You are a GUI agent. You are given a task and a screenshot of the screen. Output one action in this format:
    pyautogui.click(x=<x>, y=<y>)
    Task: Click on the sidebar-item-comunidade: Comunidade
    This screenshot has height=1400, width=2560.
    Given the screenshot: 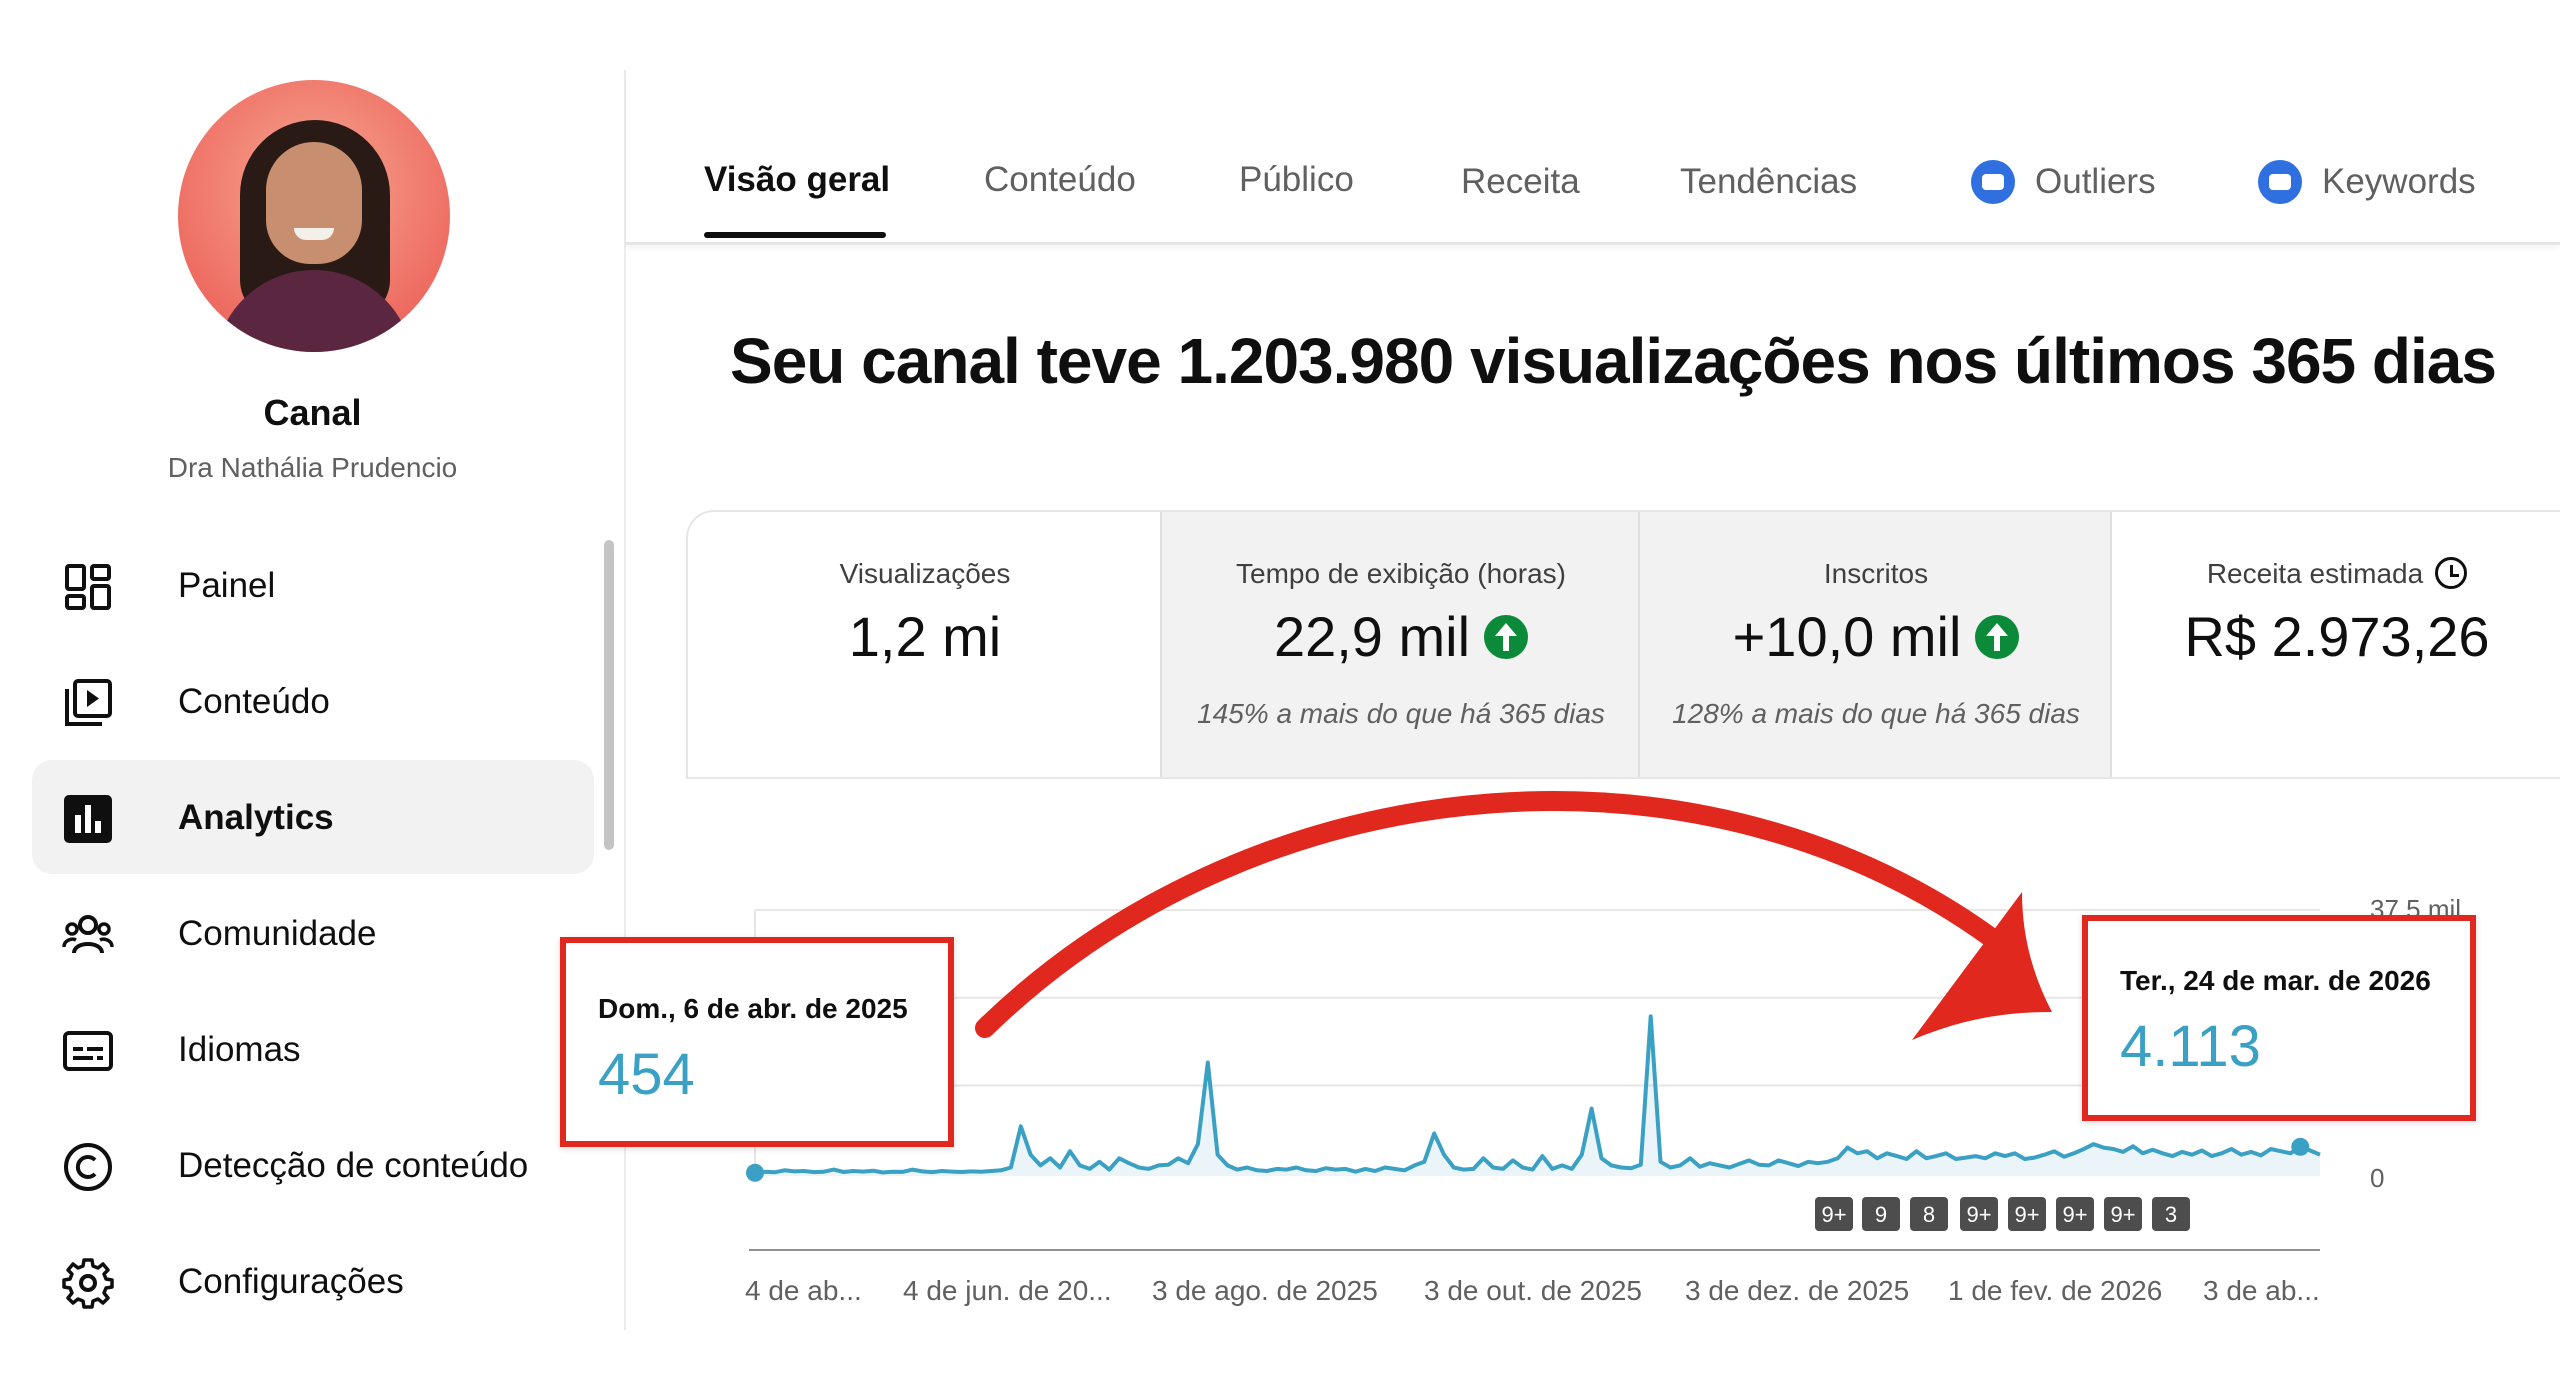 What is the action you would take?
    pyautogui.click(x=313, y=933)
    